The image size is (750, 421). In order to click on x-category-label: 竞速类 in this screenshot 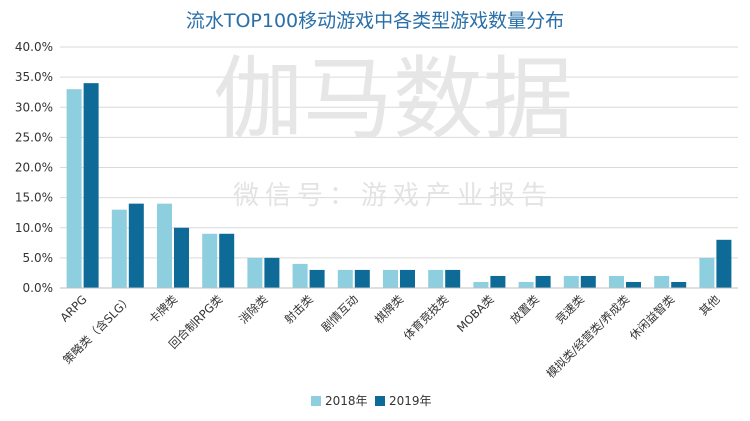, I will do `click(570, 309)`.